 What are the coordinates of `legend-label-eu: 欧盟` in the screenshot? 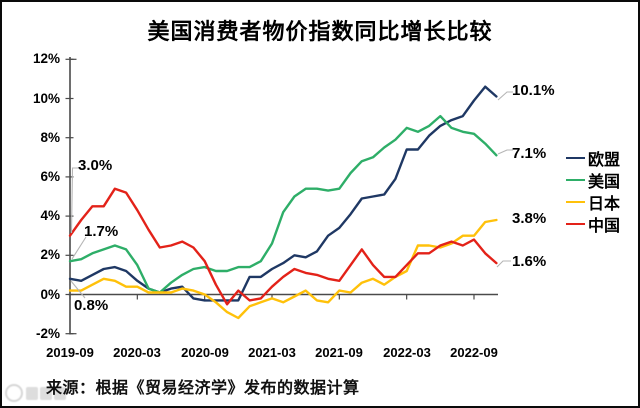 It's located at (604, 160).